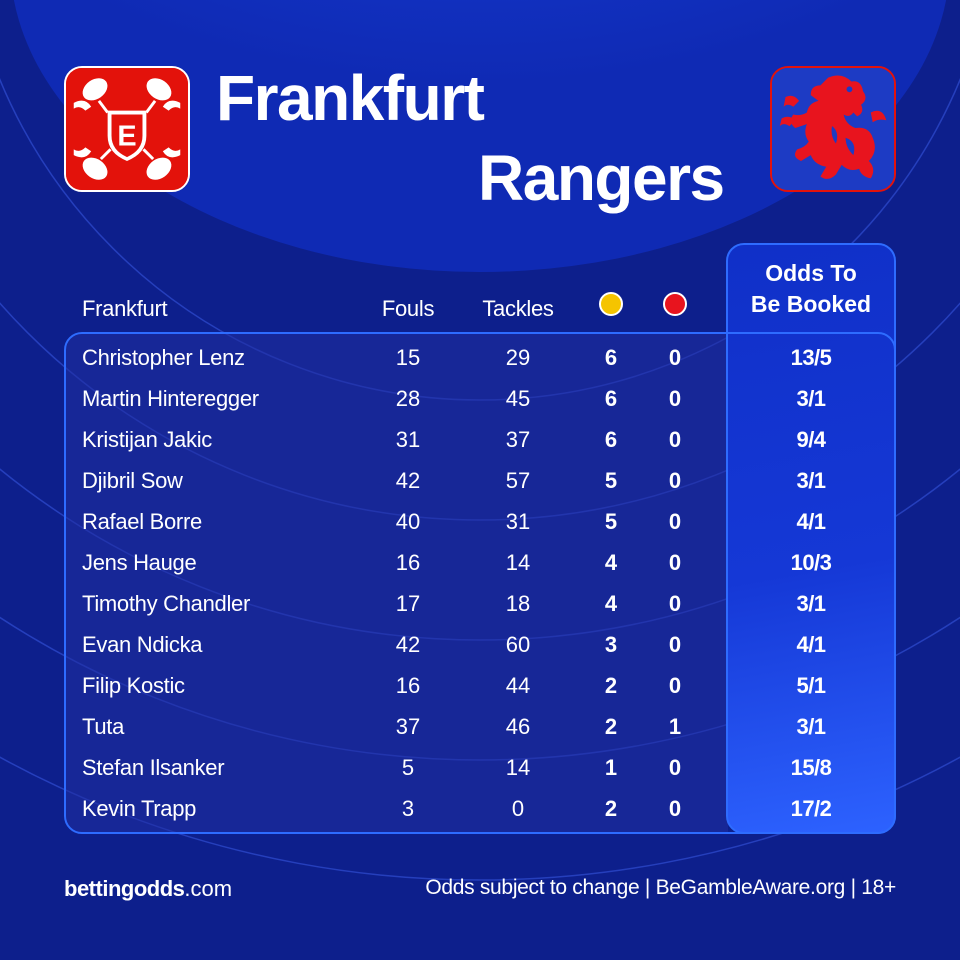 The height and width of the screenshot is (960, 960). Describe the element at coordinates (350, 98) in the screenshot. I see `home-team-name: Frankfurt` at that location.